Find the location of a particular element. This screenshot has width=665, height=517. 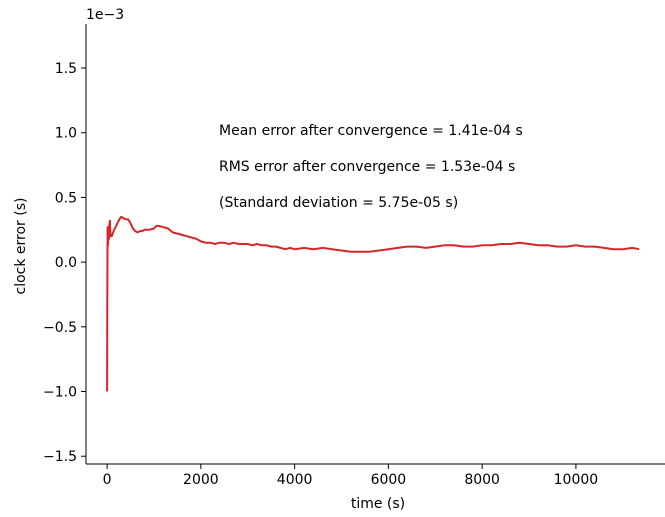

y-scale-label: 1e−3 is located at coordinates (105, 15).